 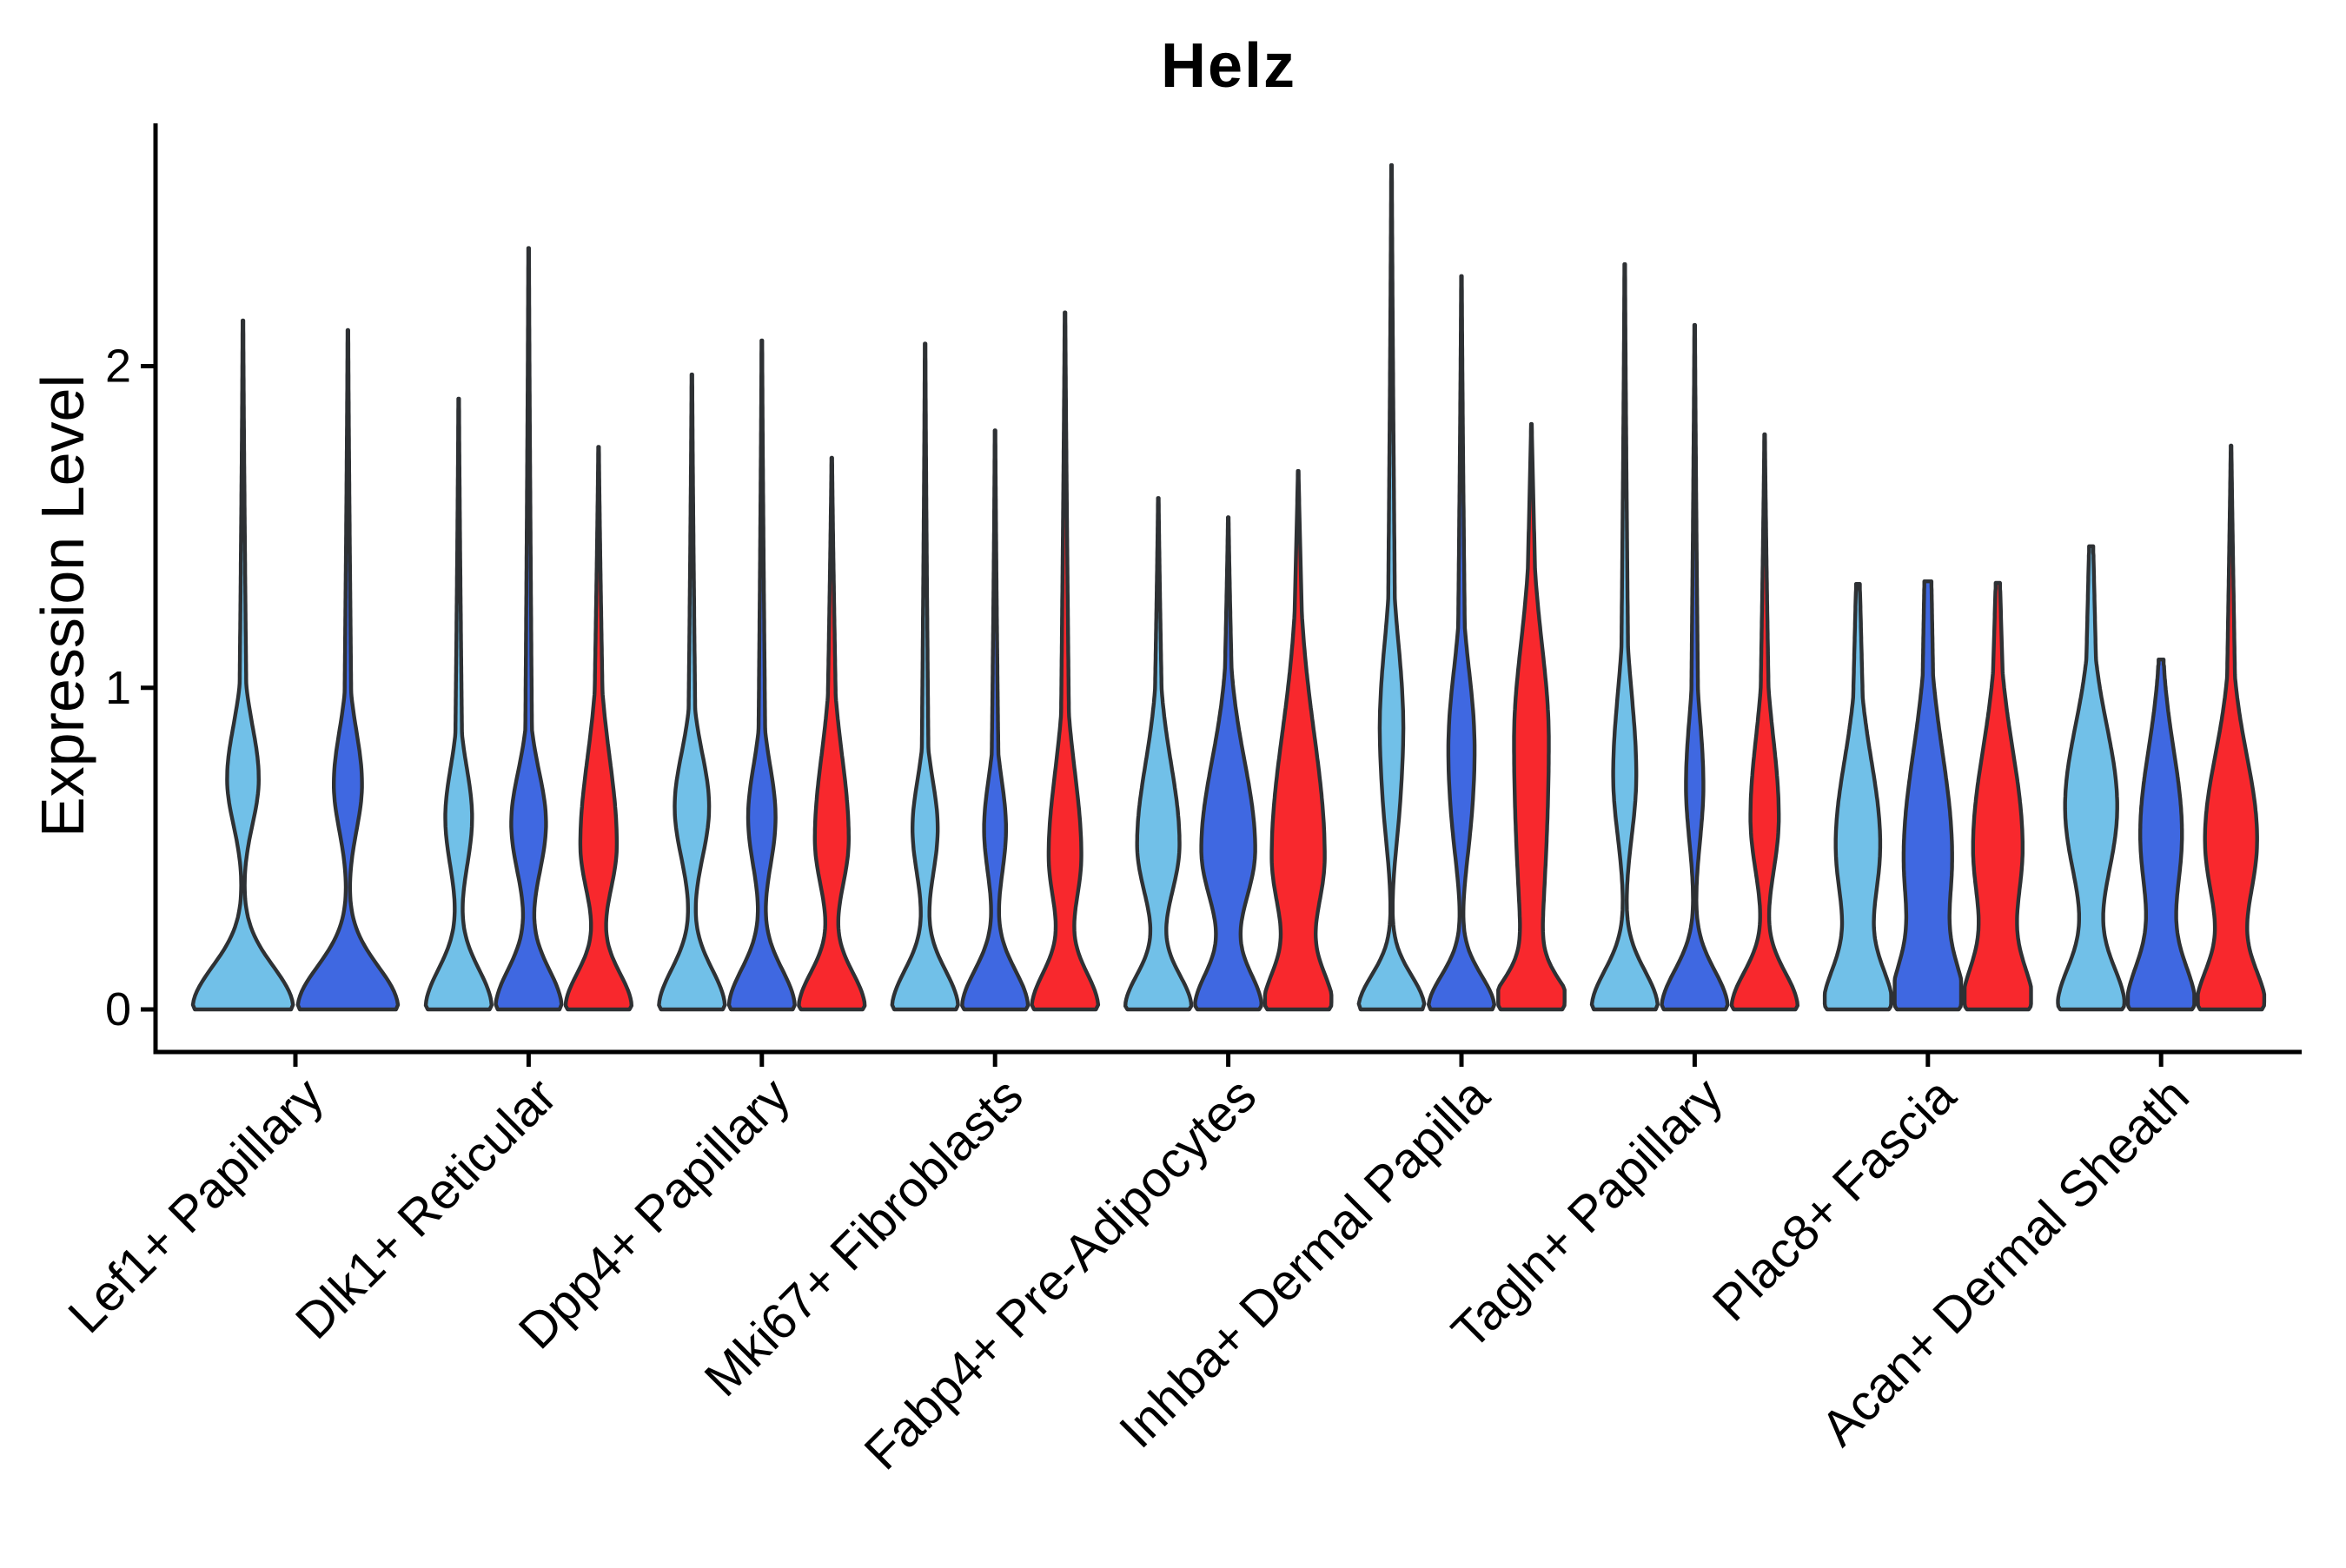 I want to click on svg-text: Helz, so click(x=1229, y=66).